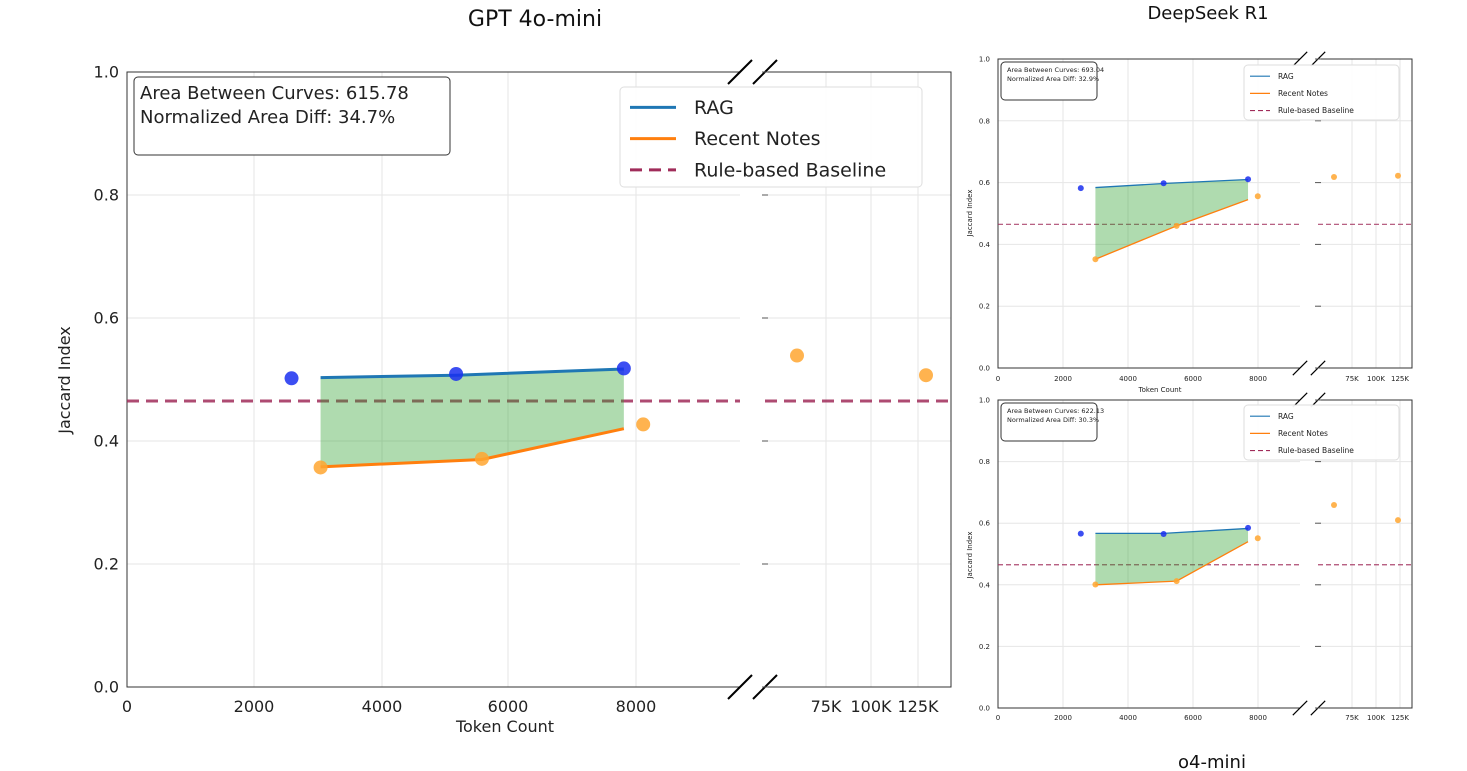 This screenshot has height=771, width=1467. Describe the element at coordinates (1212, 761) in the screenshot. I see `chart-title: o4-mini` at that location.